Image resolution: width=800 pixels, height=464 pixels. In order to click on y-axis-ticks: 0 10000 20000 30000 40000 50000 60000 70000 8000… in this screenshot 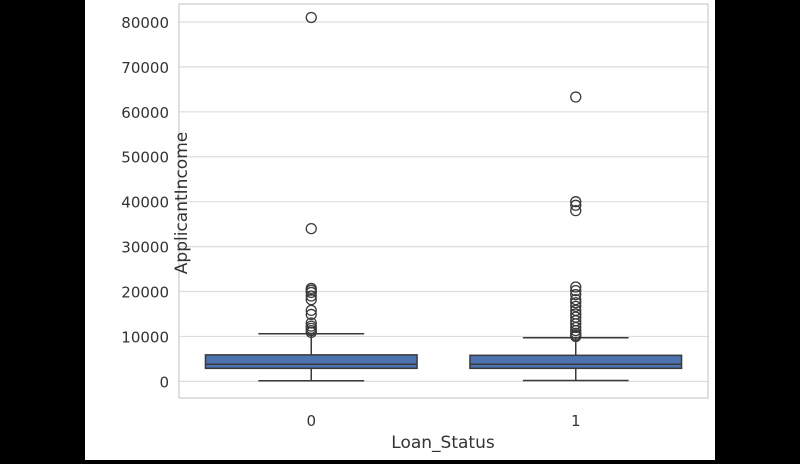, I will do `click(145, 202)`.